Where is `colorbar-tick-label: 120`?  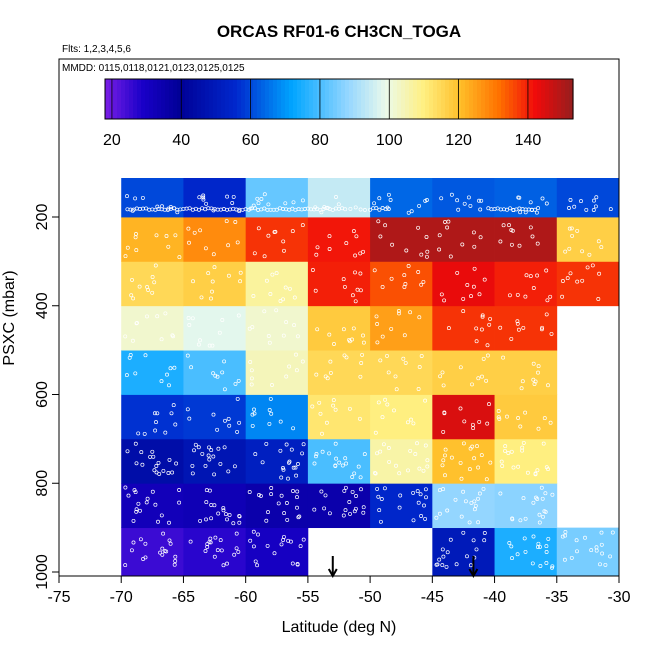 colorbar-tick-label: 120 is located at coordinates (458, 140).